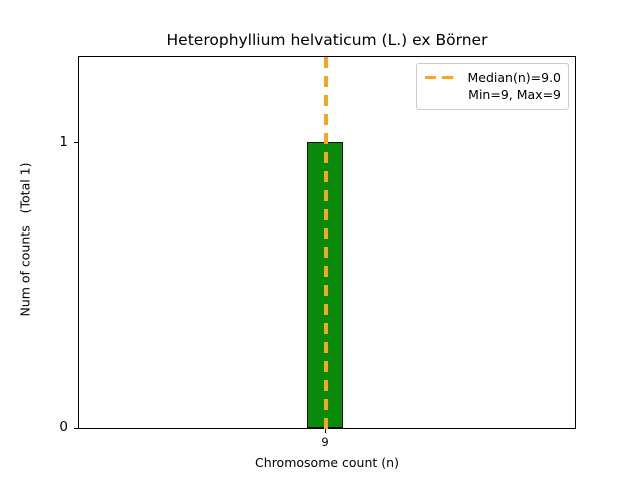 This screenshot has width=640, height=480. I want to click on y-axis-label-container: Num of counts (Total 1), so click(22, 240).